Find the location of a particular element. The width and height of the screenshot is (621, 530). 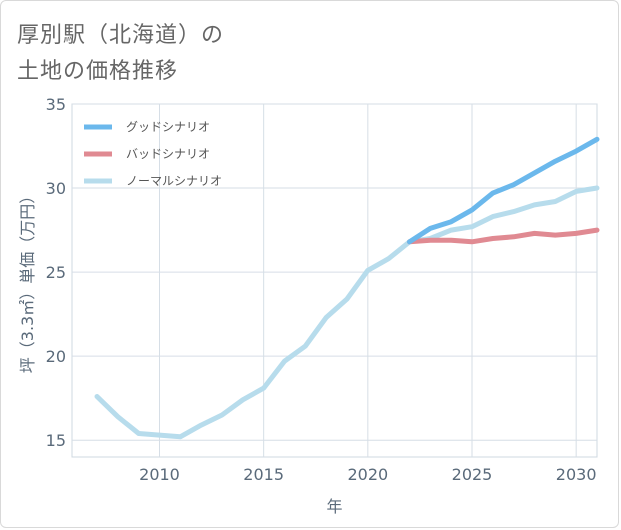

legend-label: グッドシナリオ is located at coordinates (168, 127).